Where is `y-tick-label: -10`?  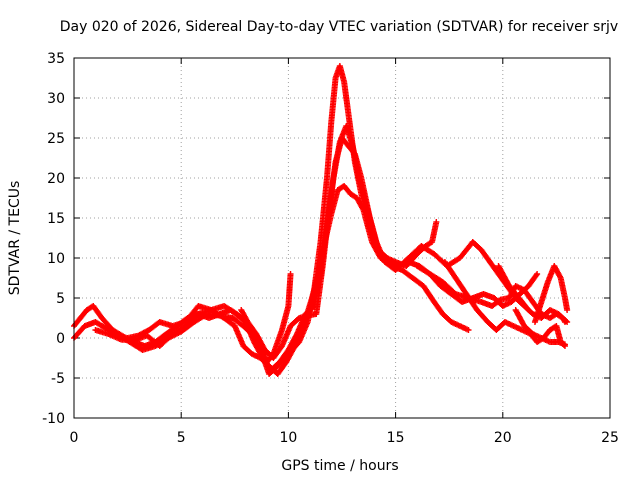 y-tick-label: -10 is located at coordinates (53, 419).